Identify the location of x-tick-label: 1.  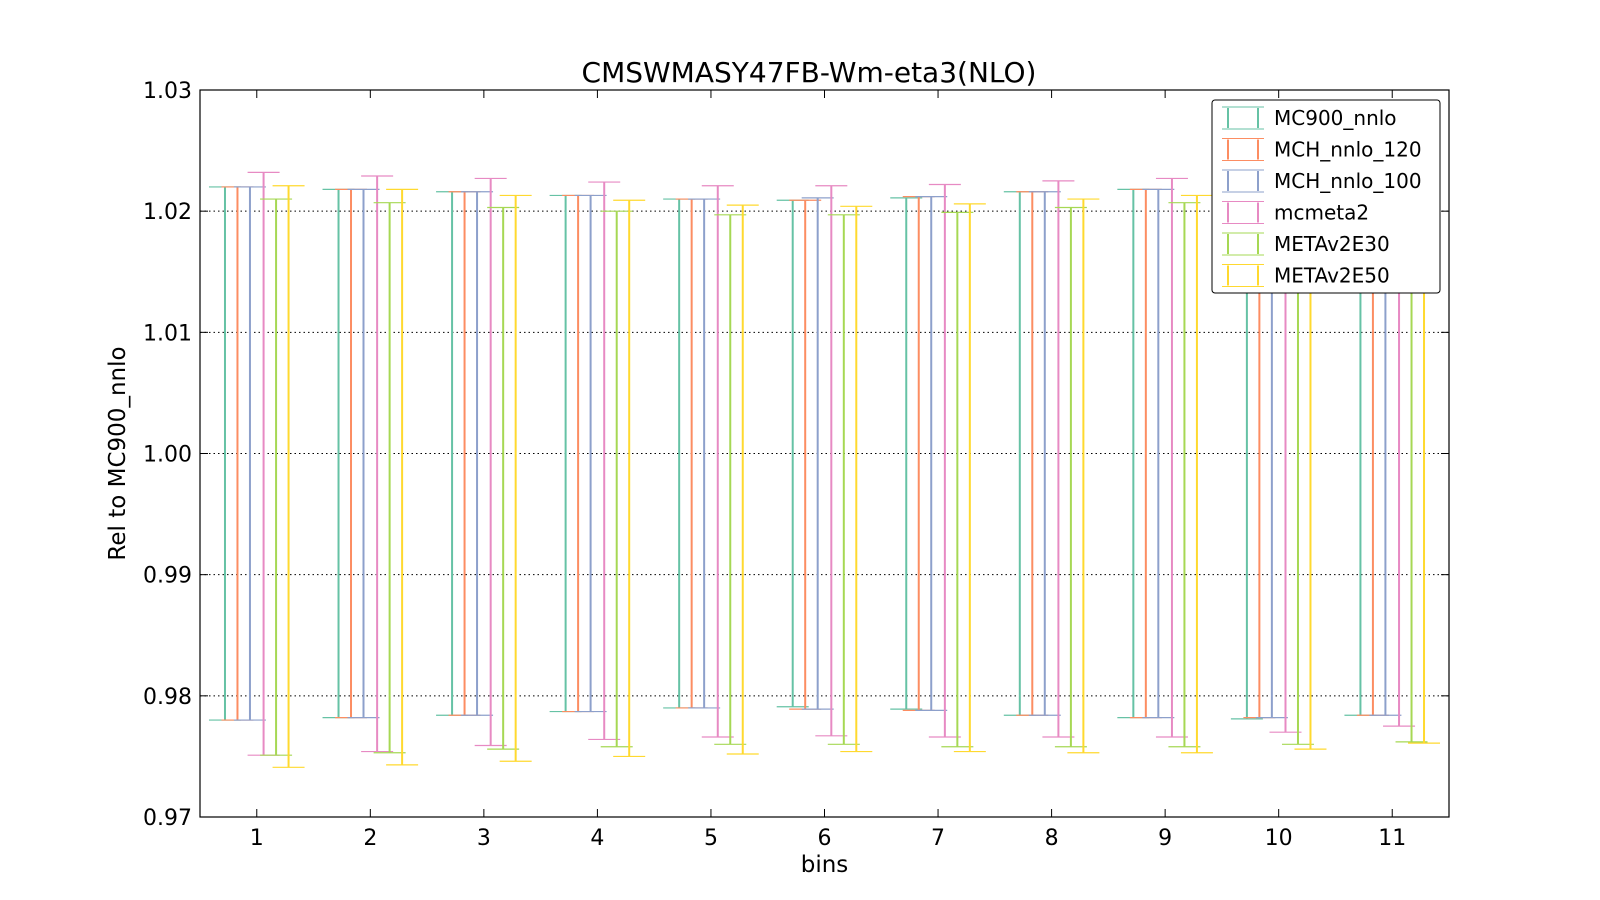
(257, 838).